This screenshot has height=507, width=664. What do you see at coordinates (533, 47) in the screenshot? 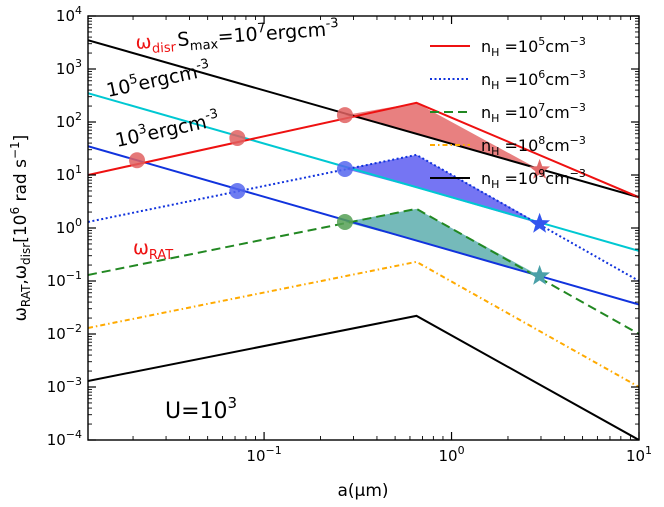
I see `legend-label-0: nH =105cm−3` at bounding box center [533, 47].